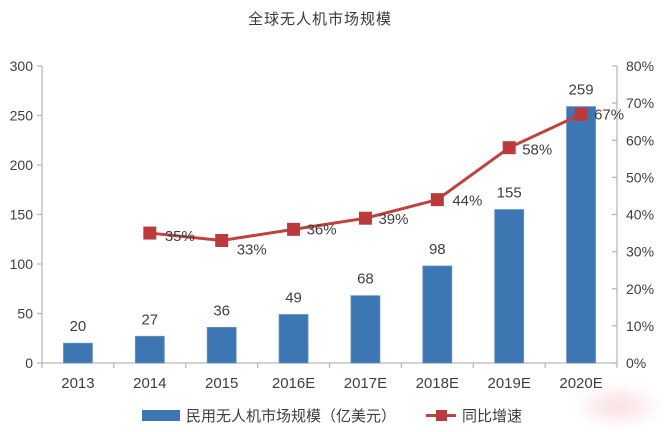 Image resolution: width=664 pixels, height=432 pixels. What do you see at coordinates (441, 415) in the screenshot?
I see `line-series-swatch` at bounding box center [441, 415].